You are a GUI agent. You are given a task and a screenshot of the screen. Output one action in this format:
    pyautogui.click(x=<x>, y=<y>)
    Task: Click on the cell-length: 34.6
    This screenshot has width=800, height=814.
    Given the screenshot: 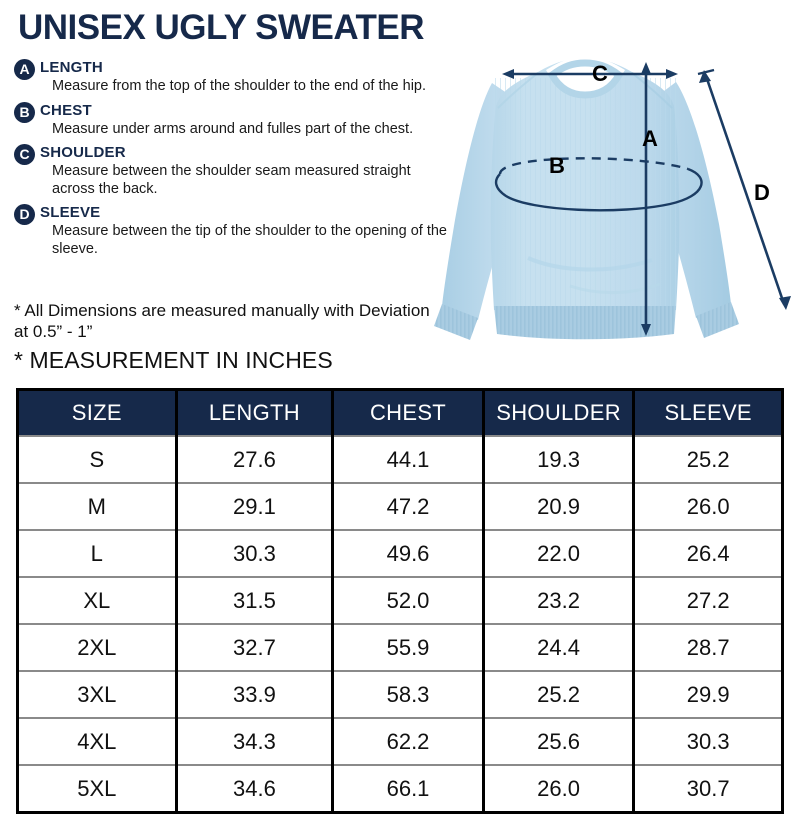 What is the action you would take?
    pyautogui.click(x=255, y=788)
    